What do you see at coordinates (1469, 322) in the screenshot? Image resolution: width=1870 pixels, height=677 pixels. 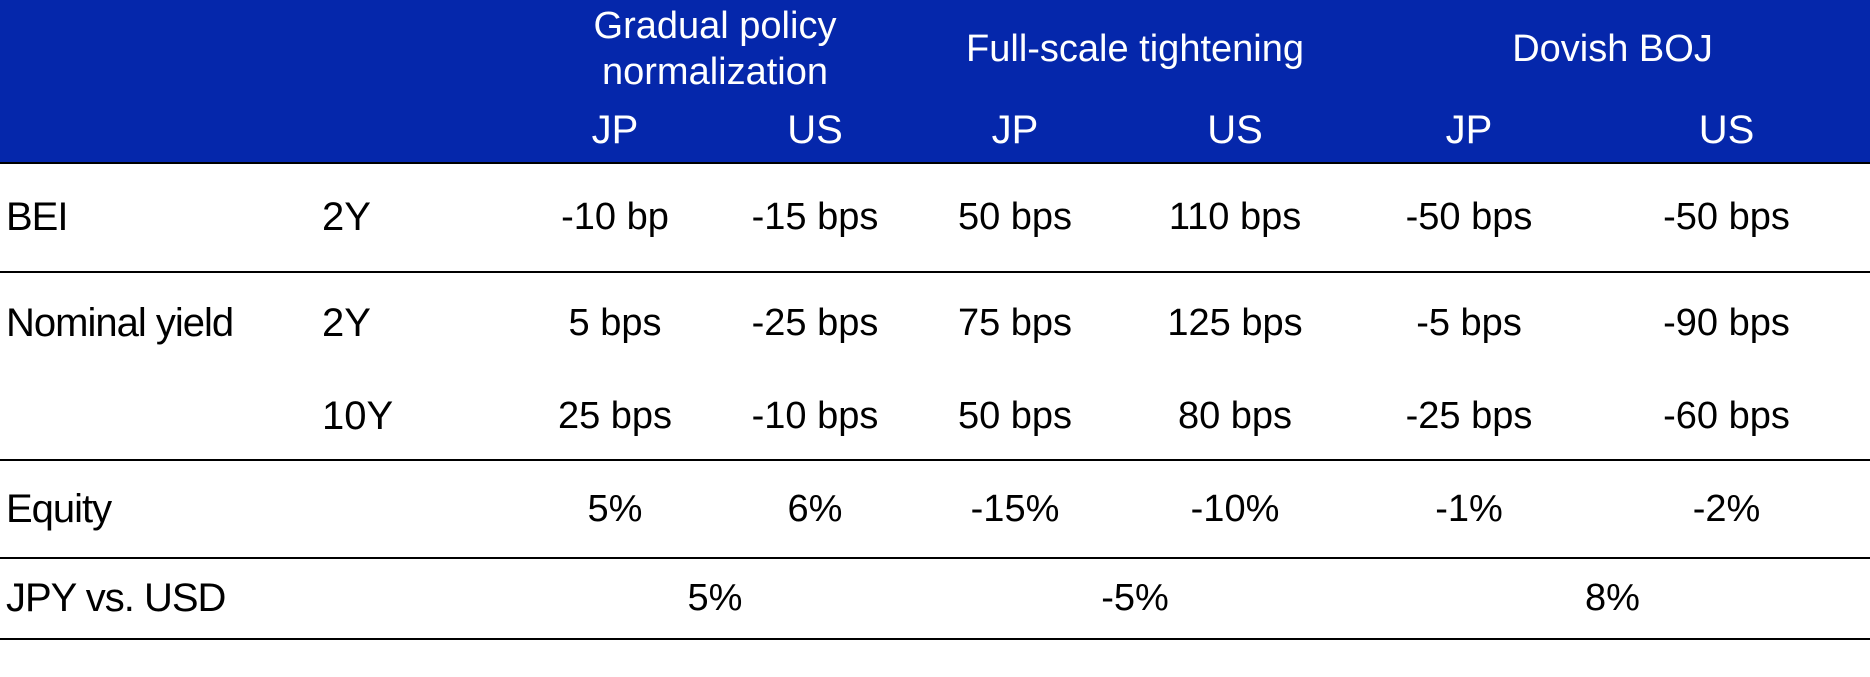 I see `cell-nom2y-dovish-jp: -5 bps` at bounding box center [1469, 322].